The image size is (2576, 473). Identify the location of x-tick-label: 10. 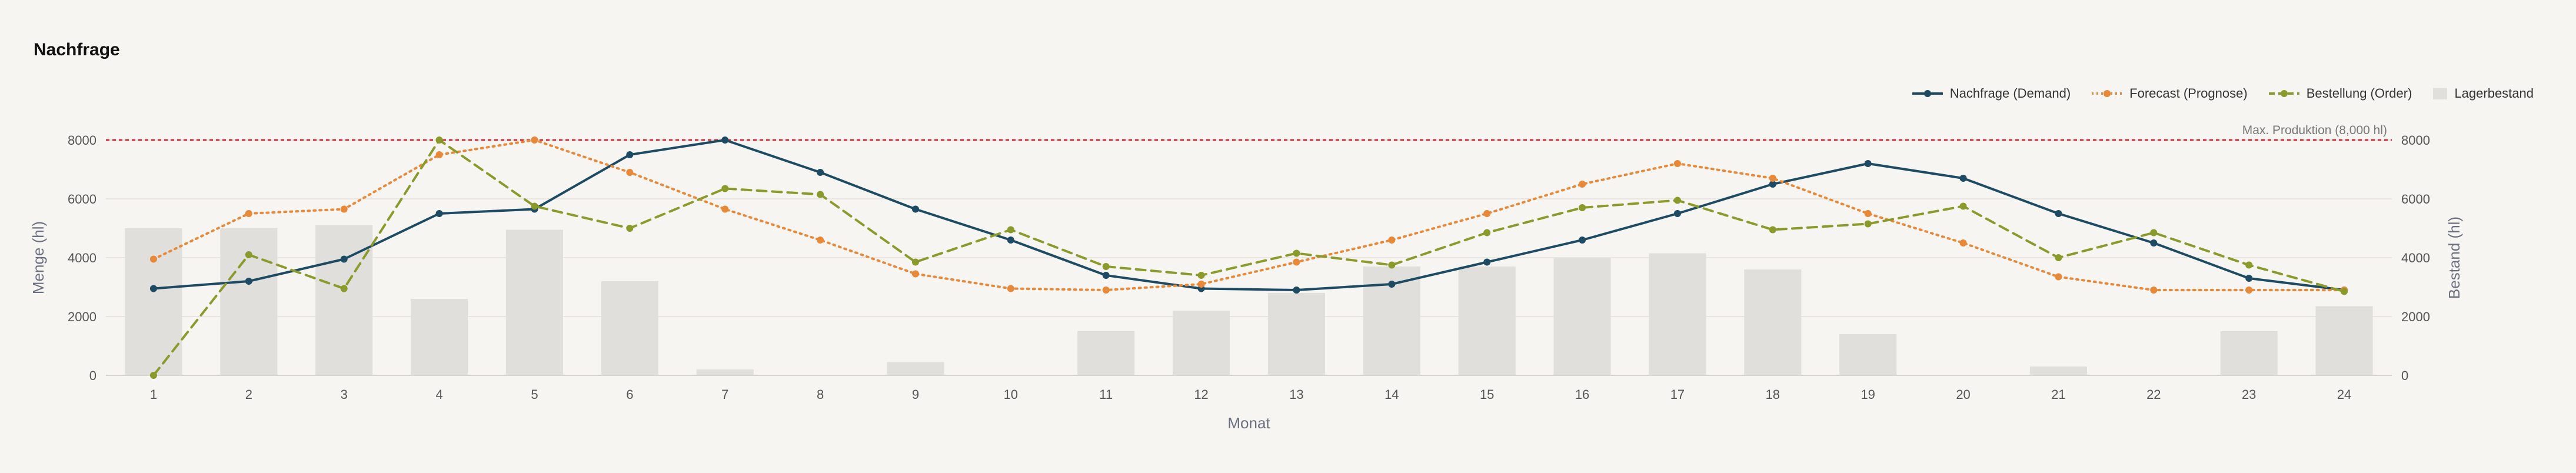
(1011, 394).